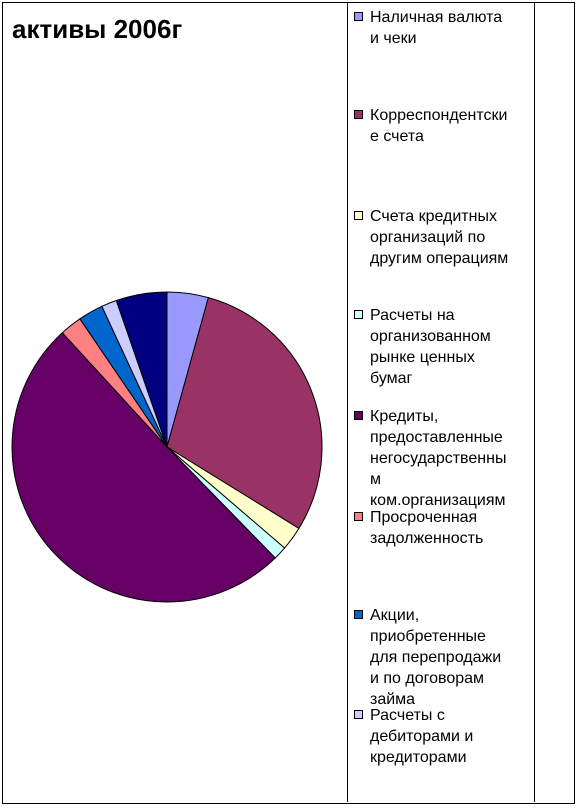 The width and height of the screenshot is (580, 809). I want to click on legend-label-line: Расчеты с, so click(407, 715).